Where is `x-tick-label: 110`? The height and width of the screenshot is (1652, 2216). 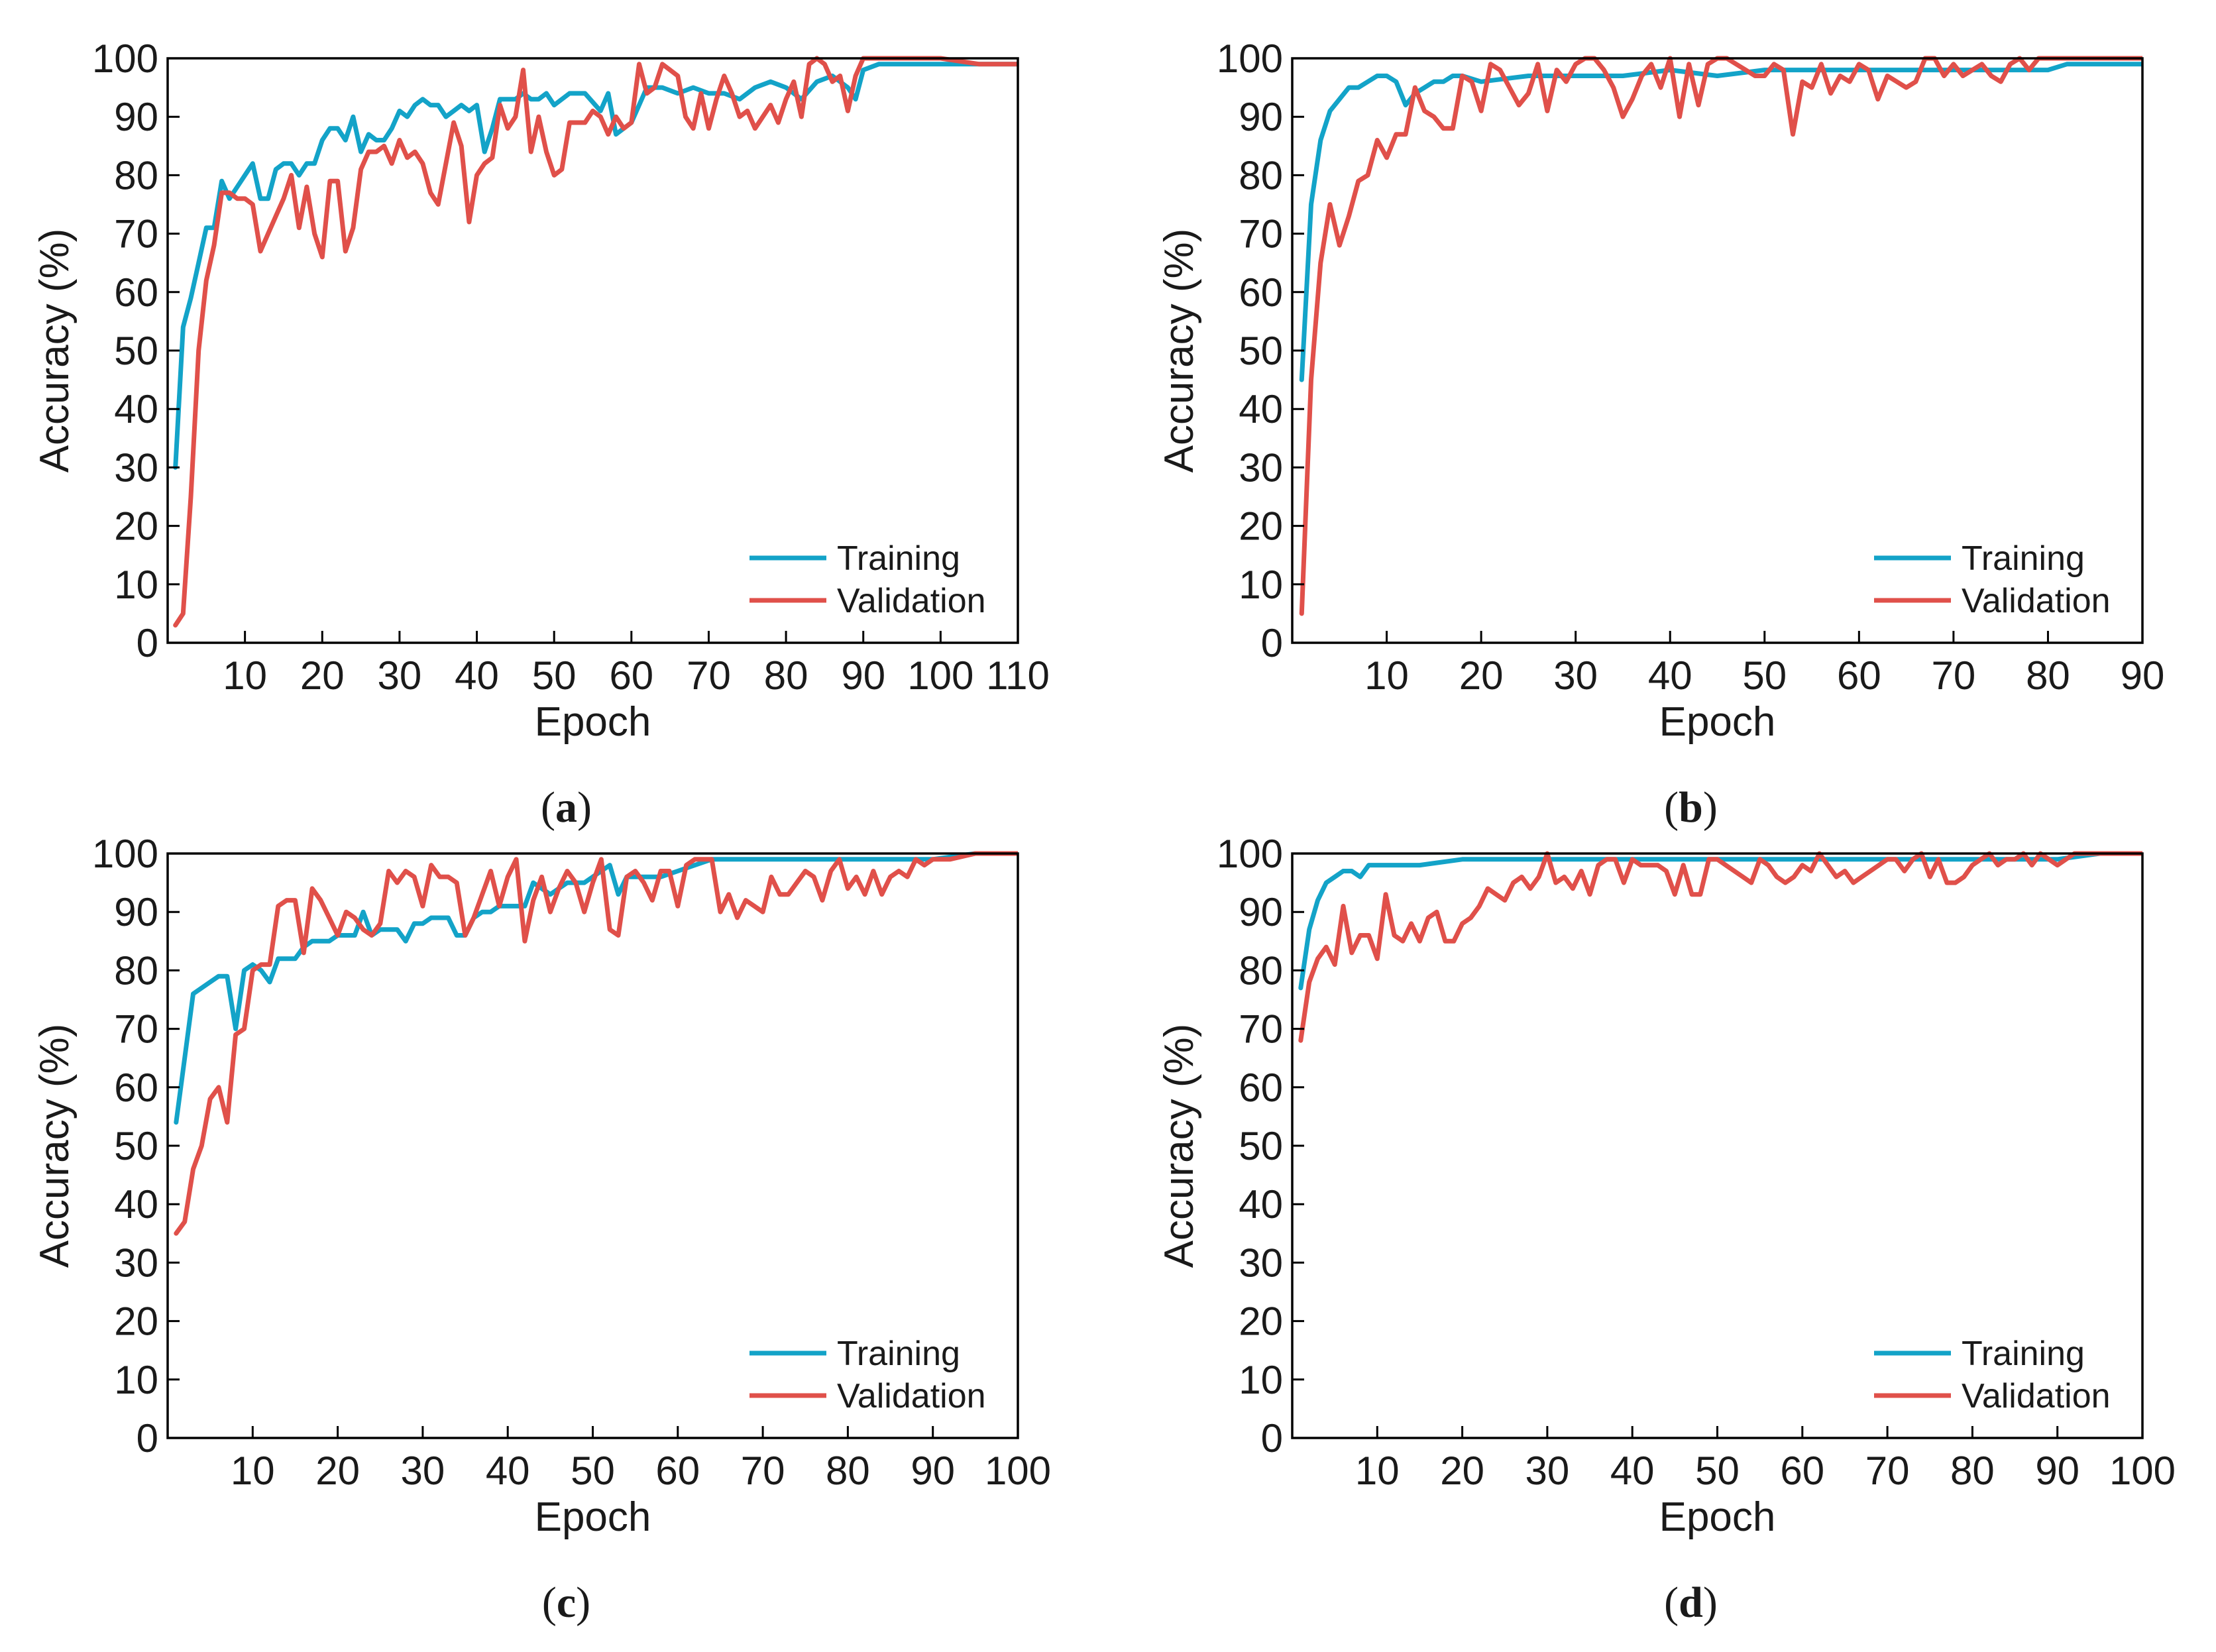
x-tick-label: 110 is located at coordinates (1018, 675).